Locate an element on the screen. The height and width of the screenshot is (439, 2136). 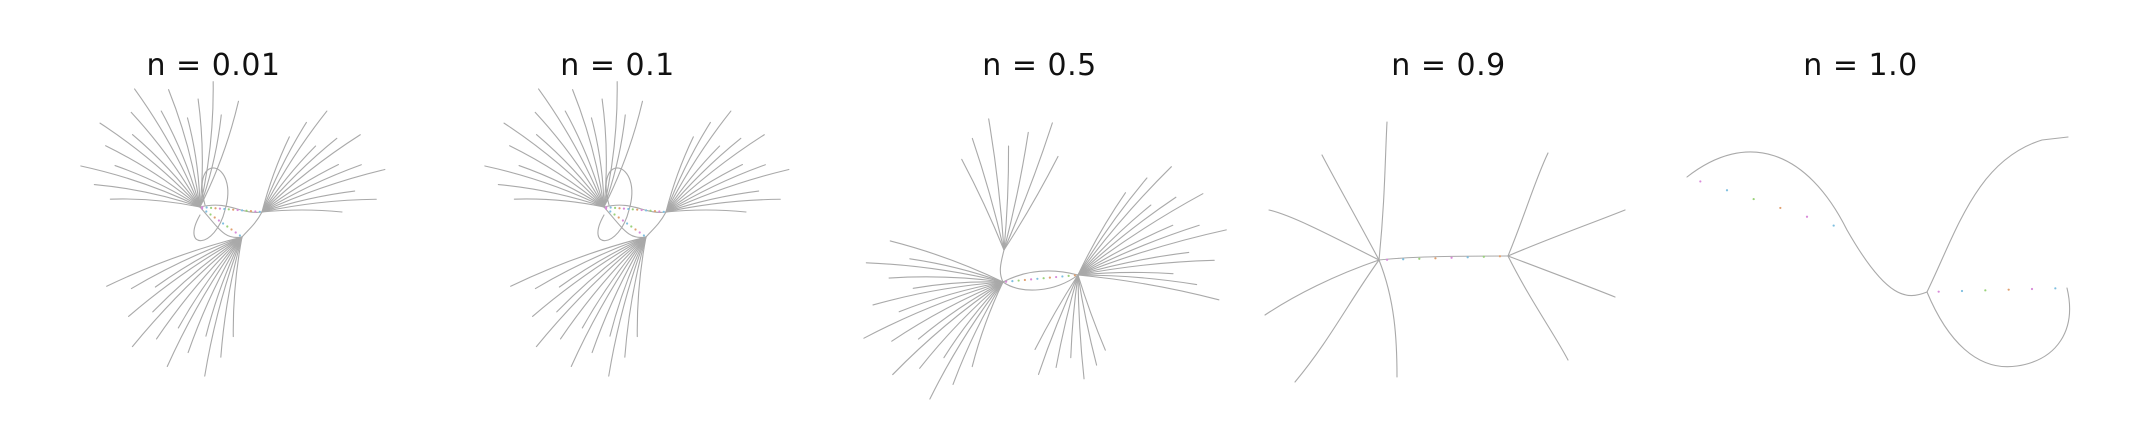
panel-title: n = 0.1 is located at coordinates (617, 65).